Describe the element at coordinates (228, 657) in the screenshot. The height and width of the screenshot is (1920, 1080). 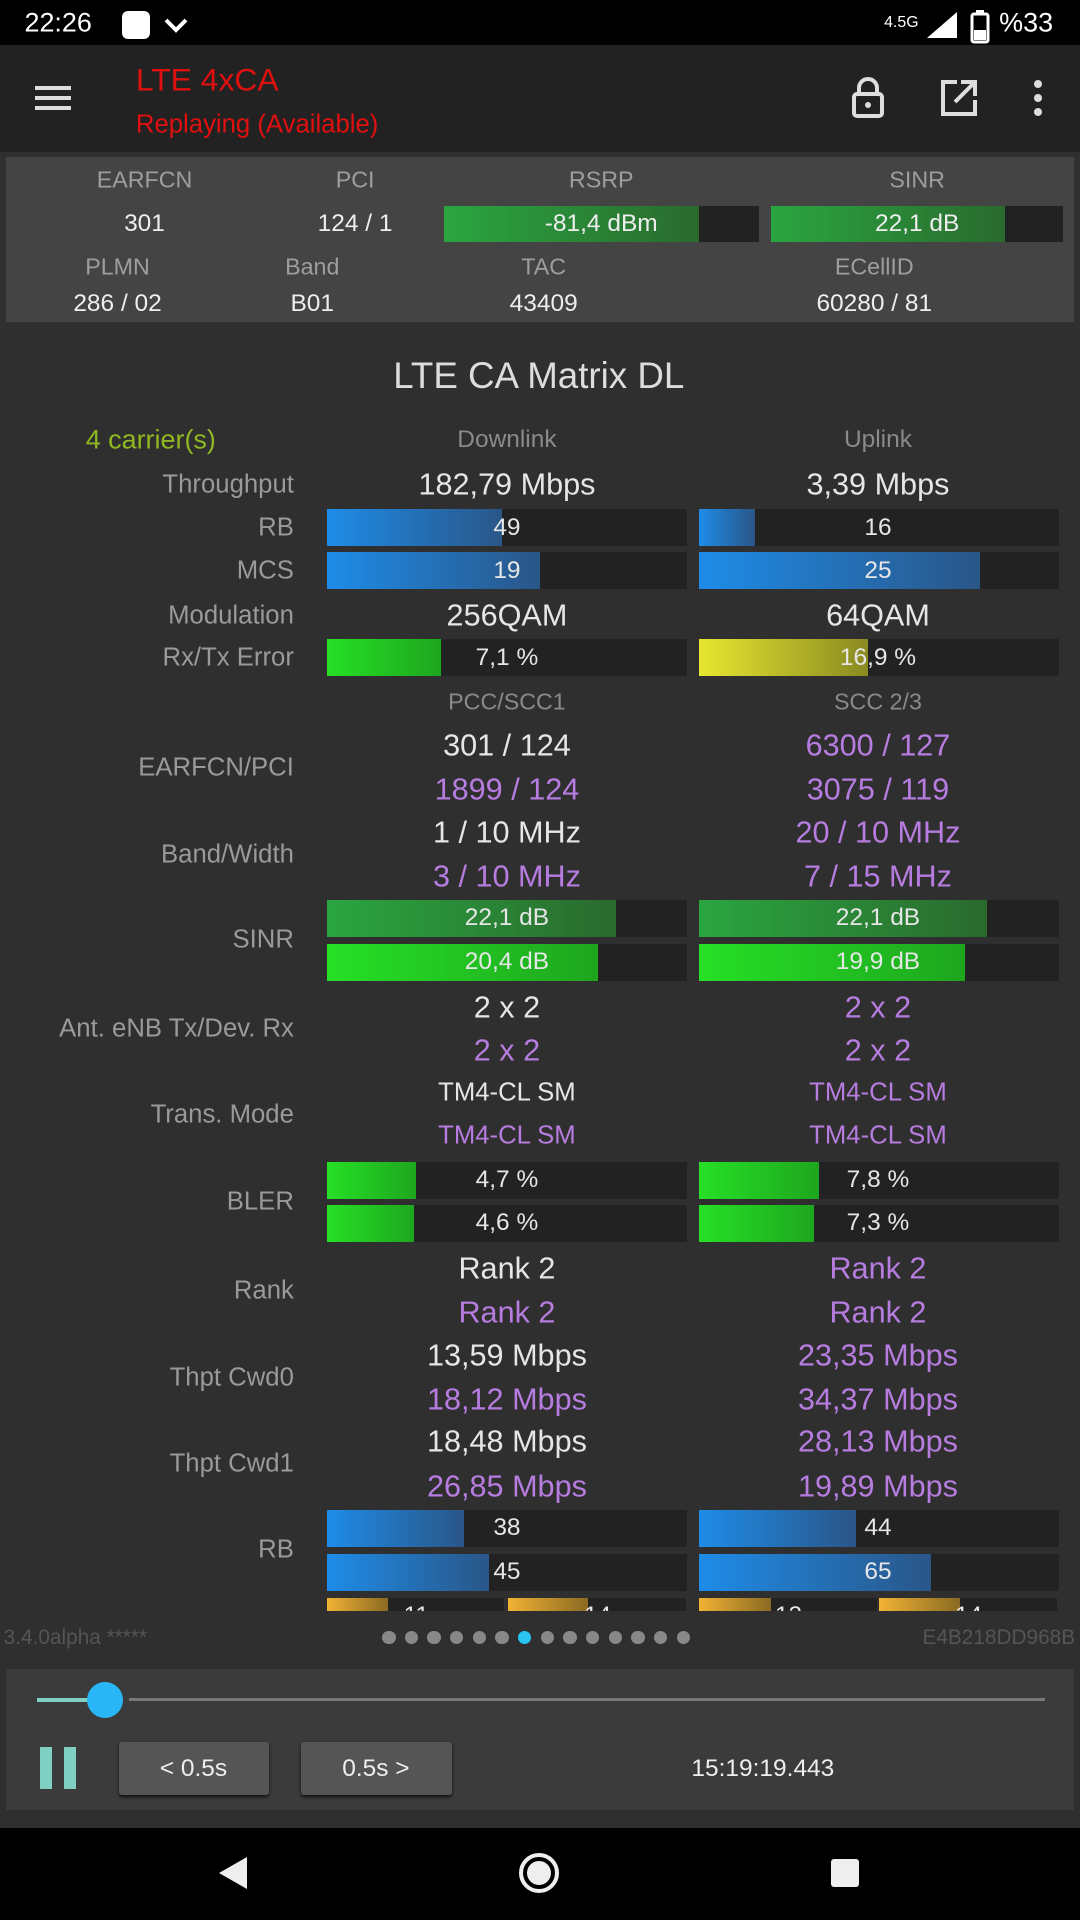
I see `row-label: Rx/Tx Error` at that location.